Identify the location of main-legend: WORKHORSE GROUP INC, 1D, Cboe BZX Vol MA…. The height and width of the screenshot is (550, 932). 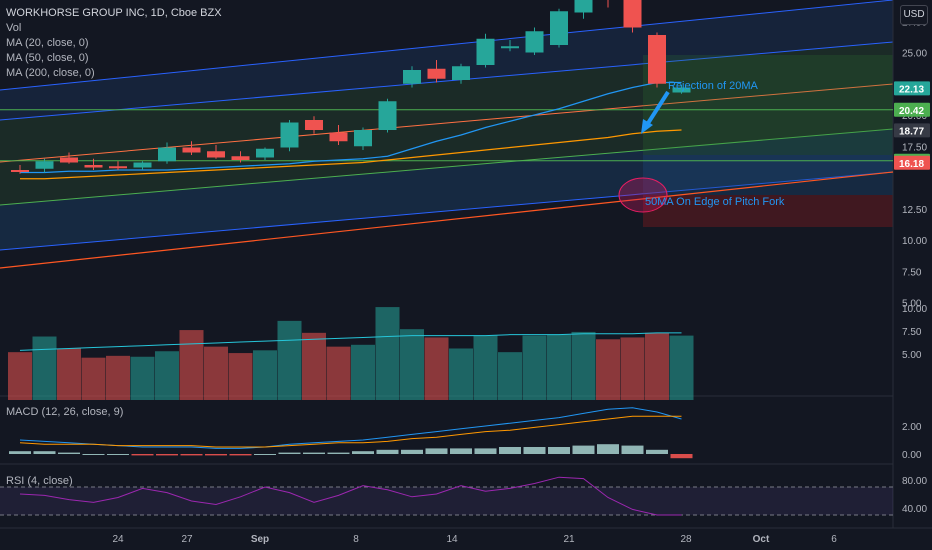
(114, 43).